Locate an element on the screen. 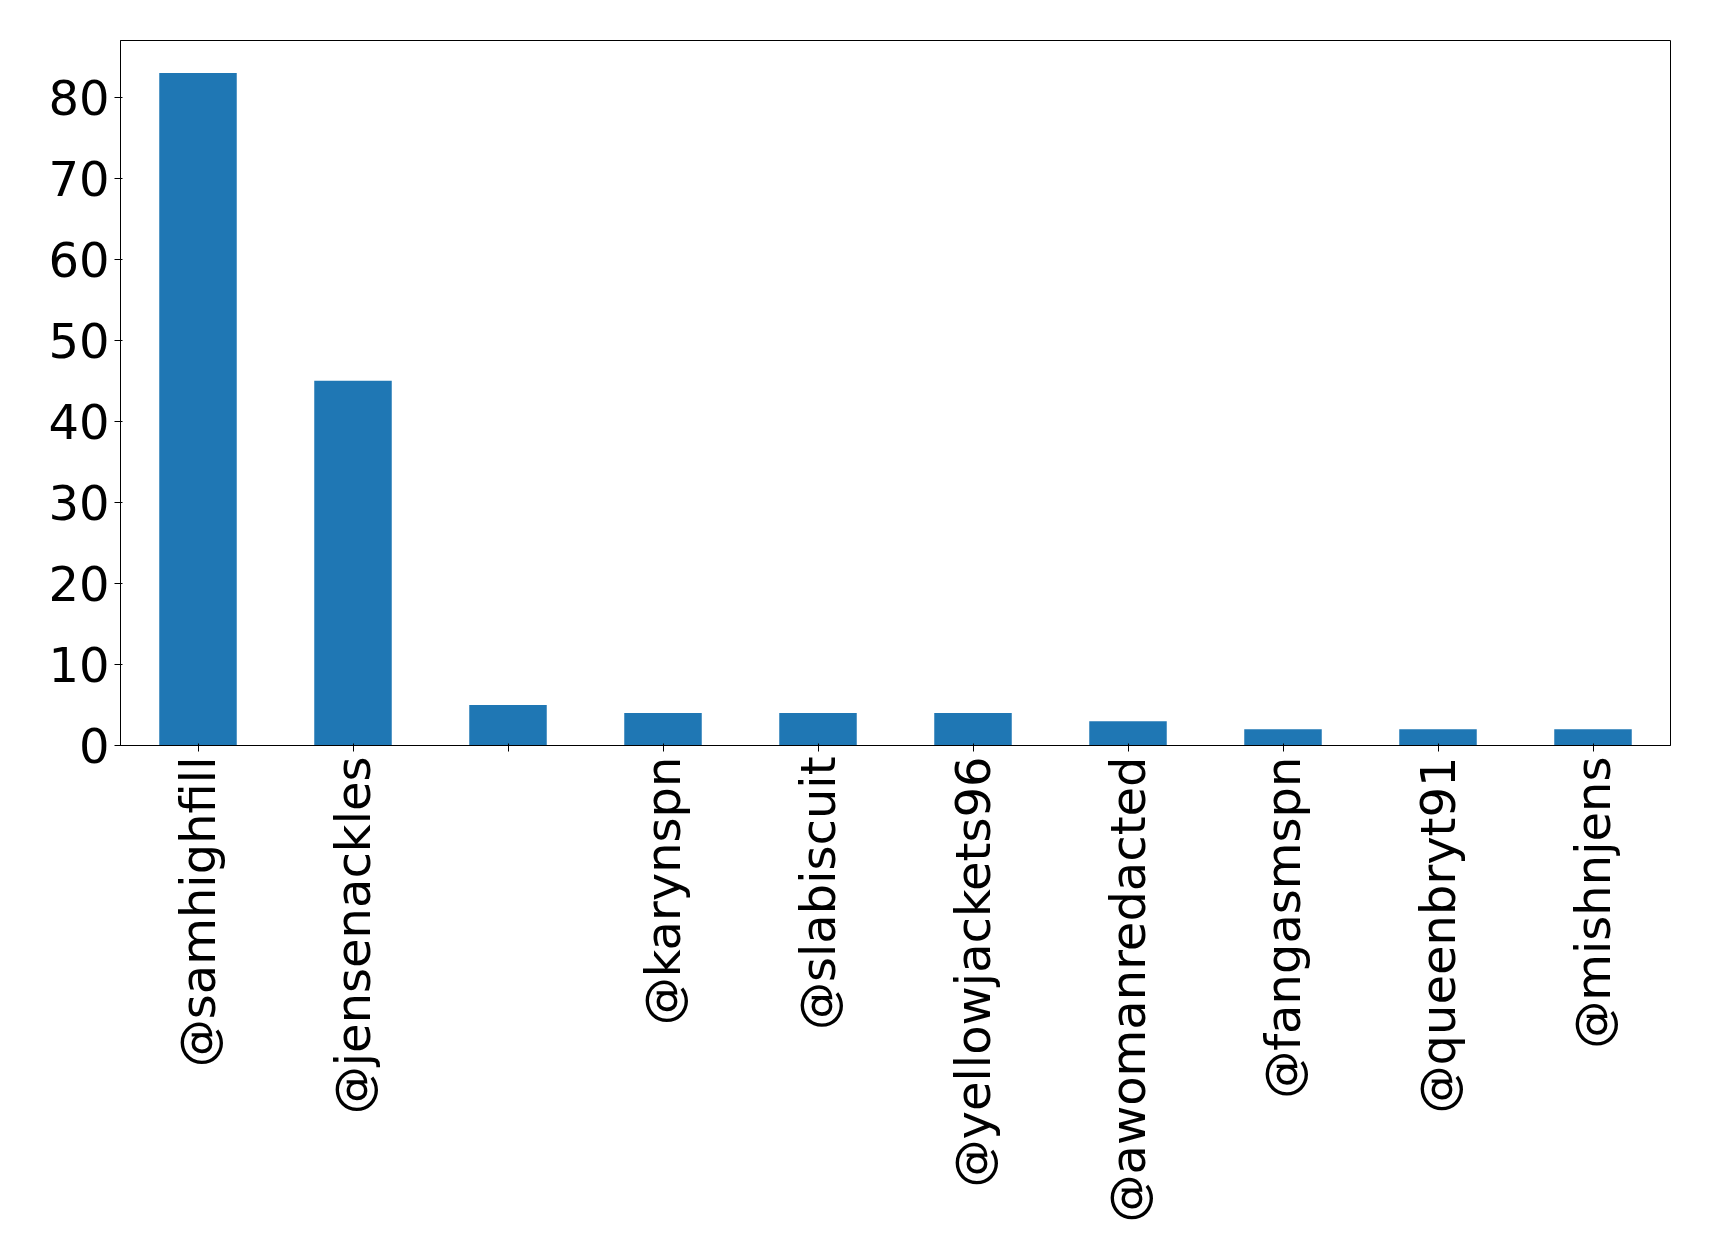 Image resolution: width=1719 pixels, height=1235 pixels. y-tick-label: 80 is located at coordinates (79, 97).